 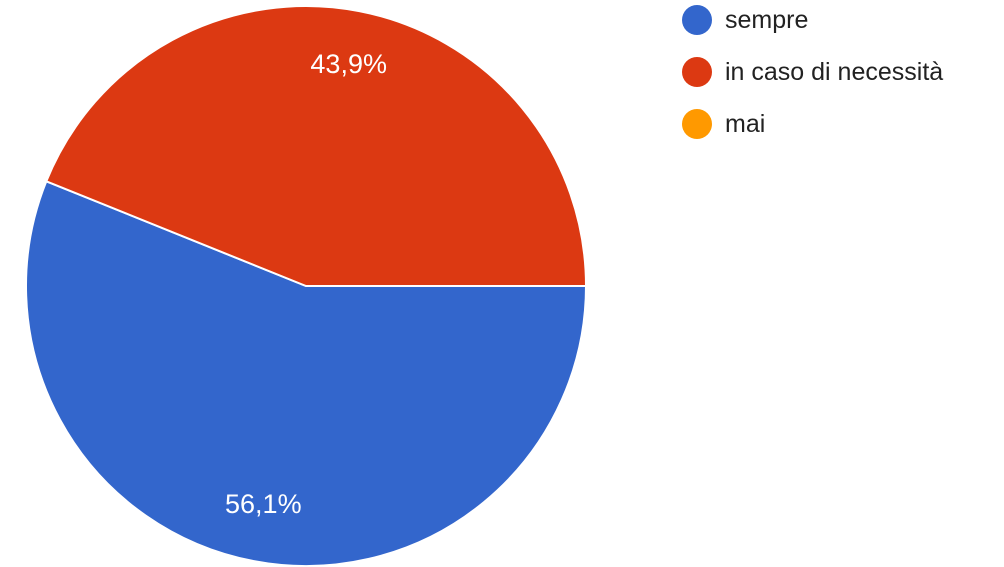 I want to click on legend-swatch-in-caso-di-necessita, so click(x=697, y=72).